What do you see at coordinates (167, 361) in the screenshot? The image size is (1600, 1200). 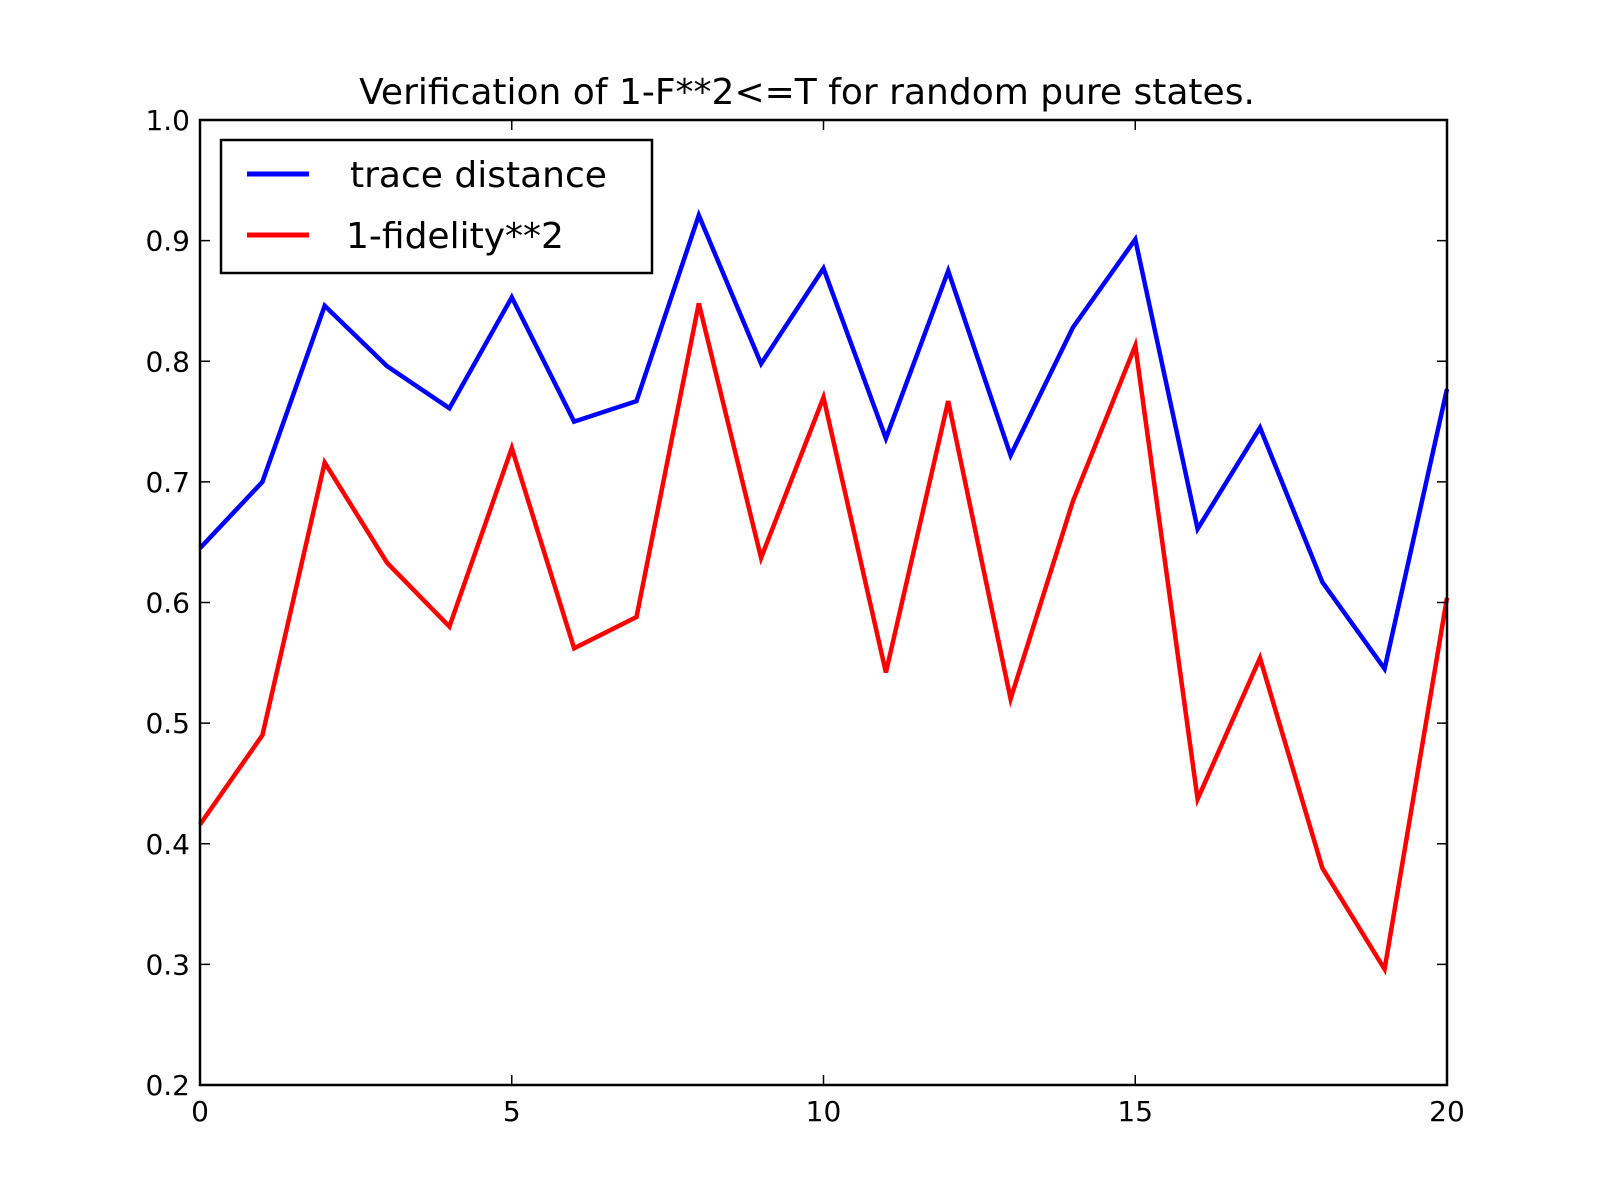 I see `y-tick-label: 0.8` at bounding box center [167, 361].